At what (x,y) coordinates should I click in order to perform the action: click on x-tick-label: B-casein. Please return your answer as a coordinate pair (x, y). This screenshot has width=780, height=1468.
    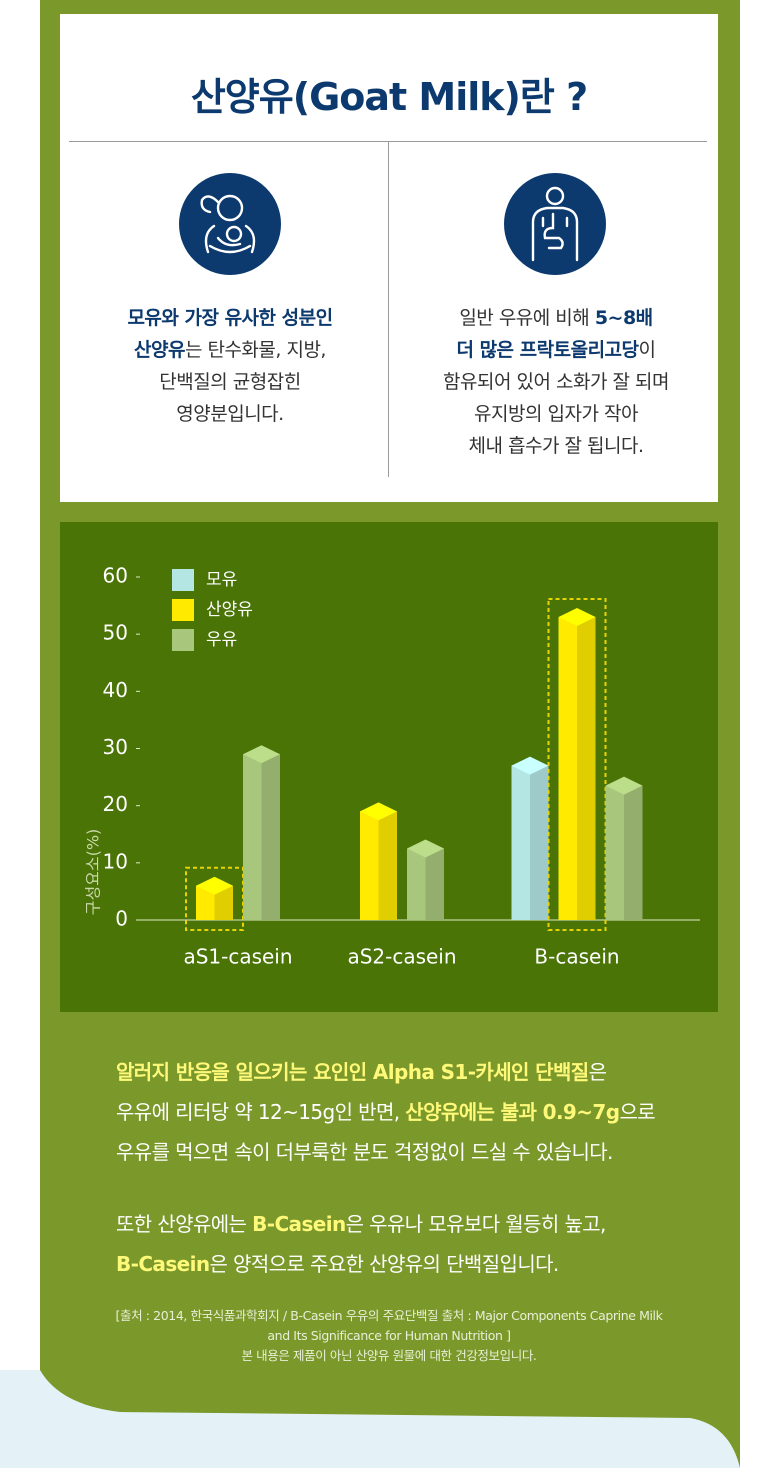
    Looking at the image, I should click on (576, 957).